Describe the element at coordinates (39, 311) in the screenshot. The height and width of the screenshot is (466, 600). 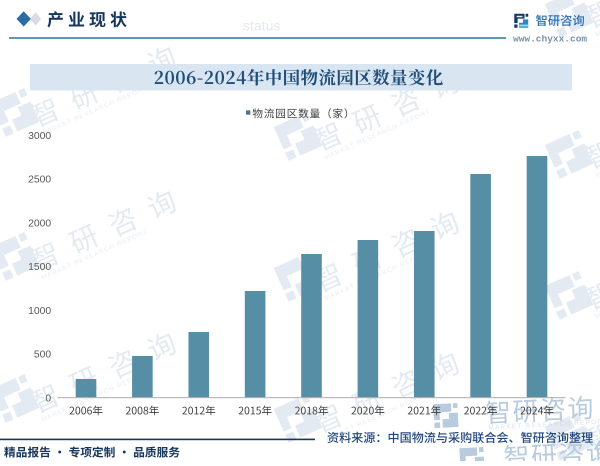
I see `svg-text: 1000` at that location.